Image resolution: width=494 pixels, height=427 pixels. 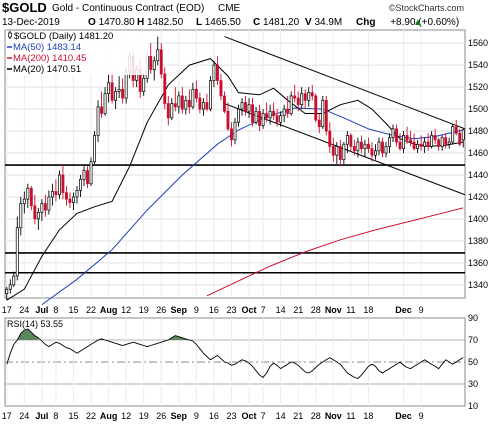 What do you see at coordinates (10, 35) in the screenshot?
I see `legend-candle-icon` at bounding box center [10, 35].